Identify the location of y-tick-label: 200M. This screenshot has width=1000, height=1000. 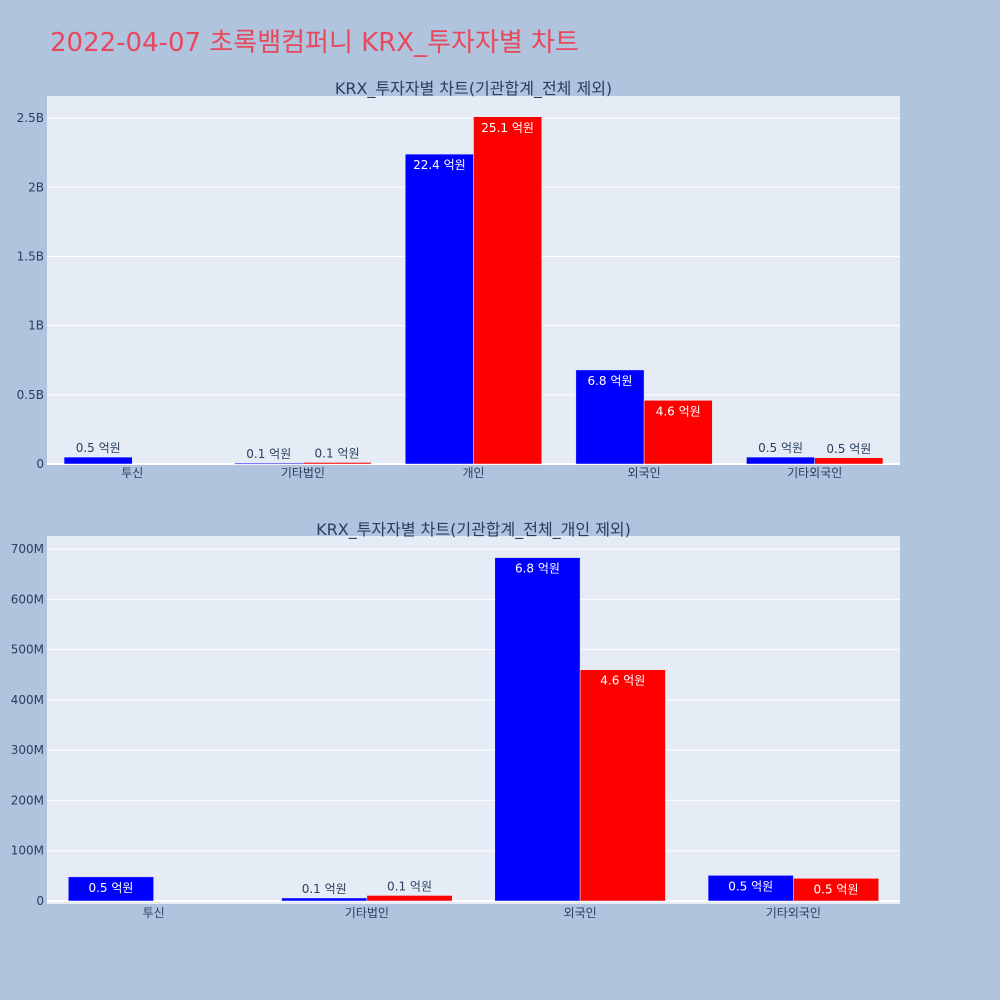
(27, 800).